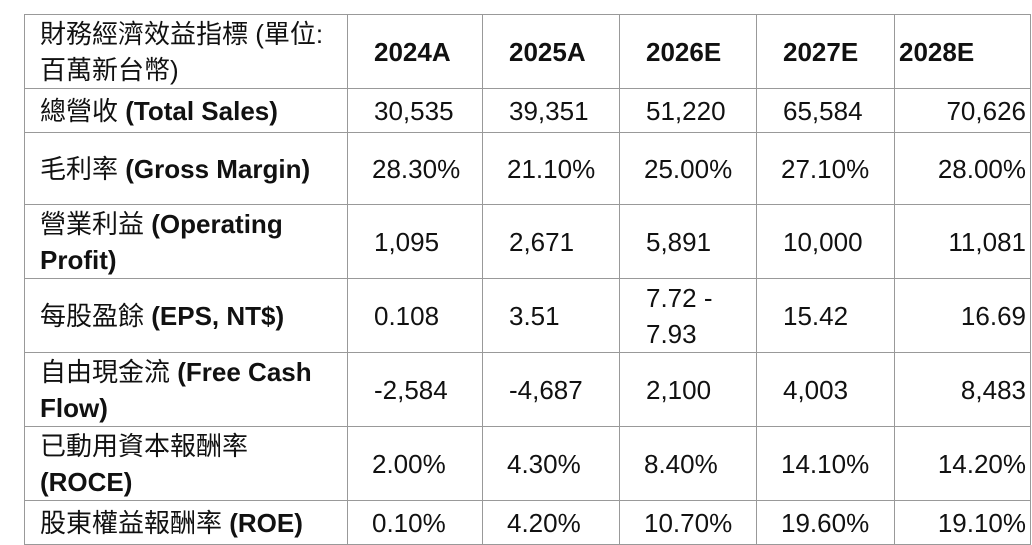 The image size is (1032, 545). I want to click on table-cell: 11,081, so click(962, 241).